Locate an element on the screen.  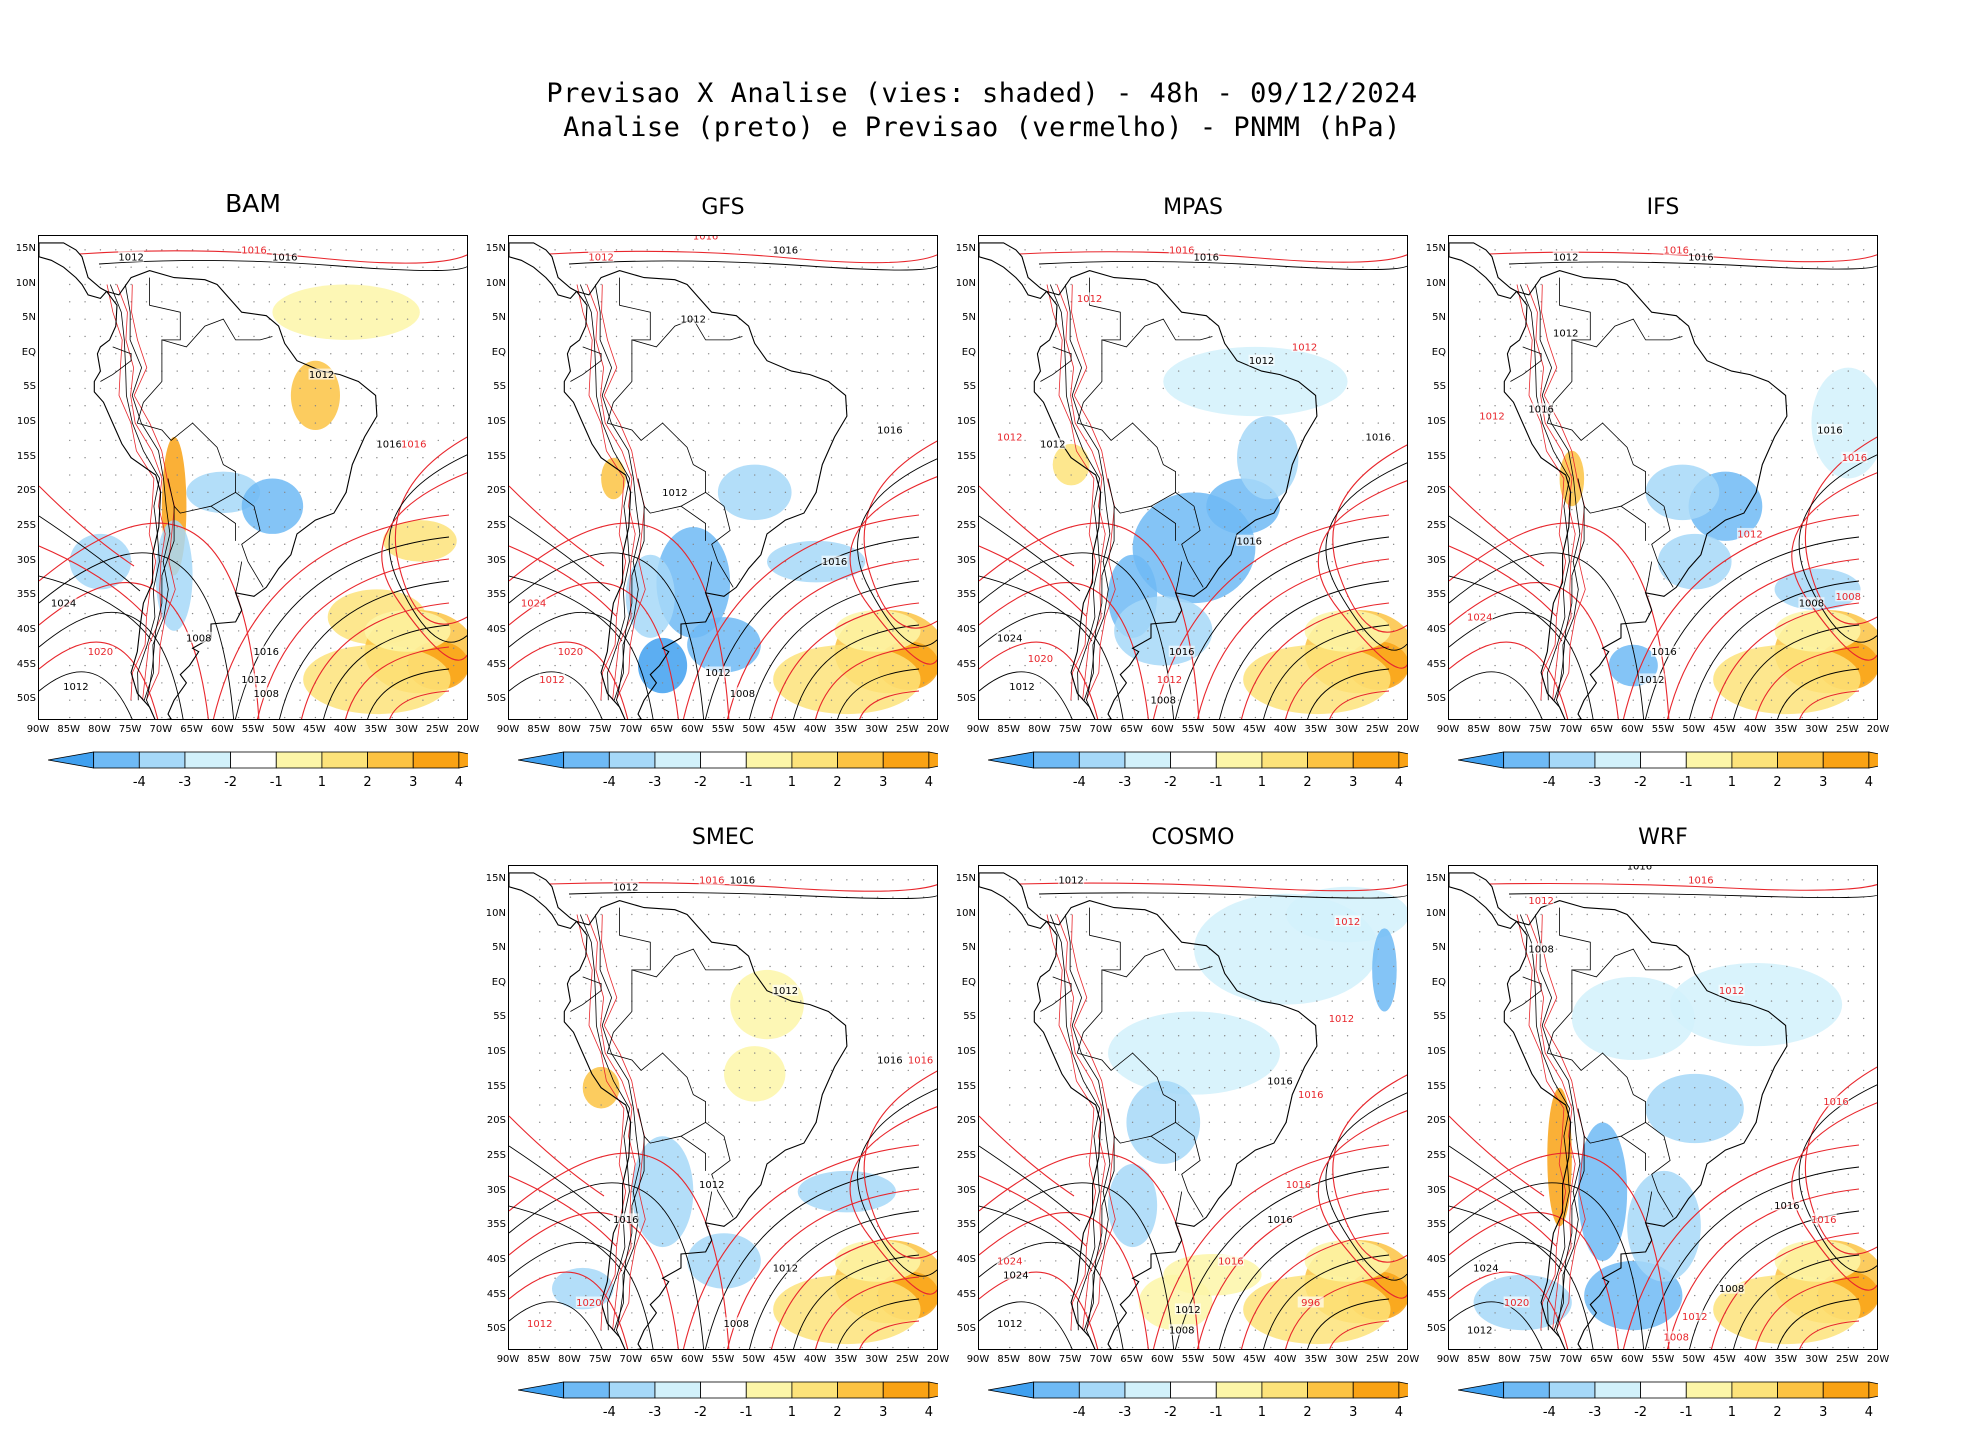
lat-tick-label: 45S is located at coordinates (496, 1294).